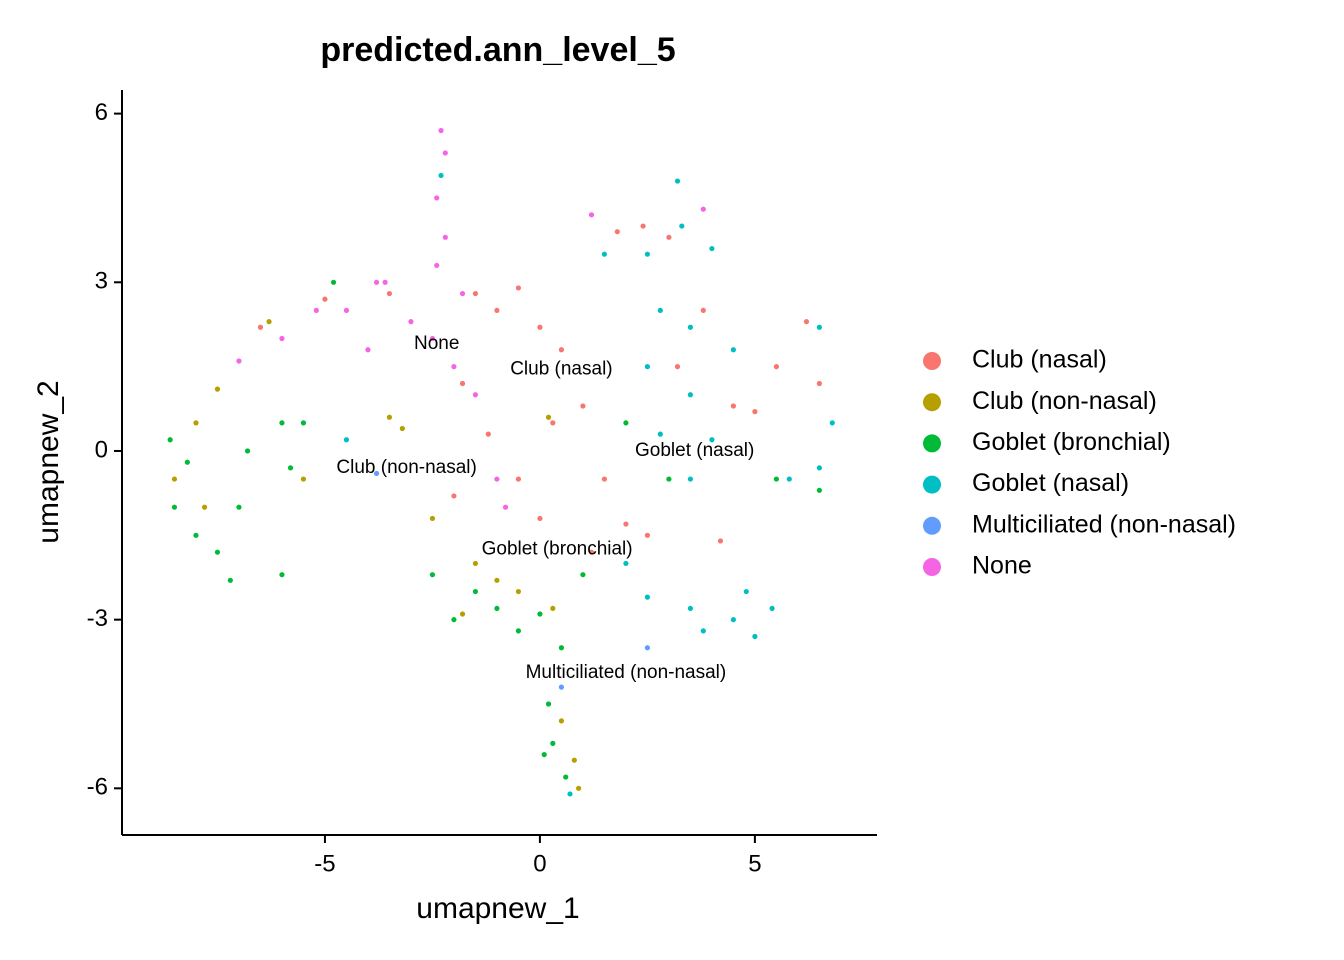 The width and height of the screenshot is (1344, 960). What do you see at coordinates (1064, 401) in the screenshot?
I see `legend-label: Club (non-nasal)` at bounding box center [1064, 401].